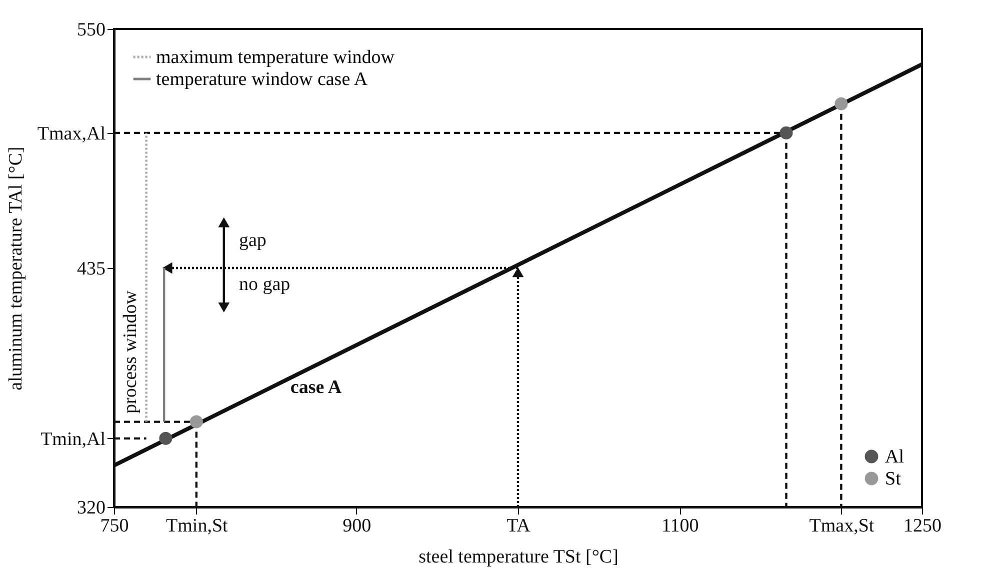 The width and height of the screenshot is (988, 582). Describe the element at coordinates (91, 30) in the screenshot. I see `y-tick-label: 550` at that location.